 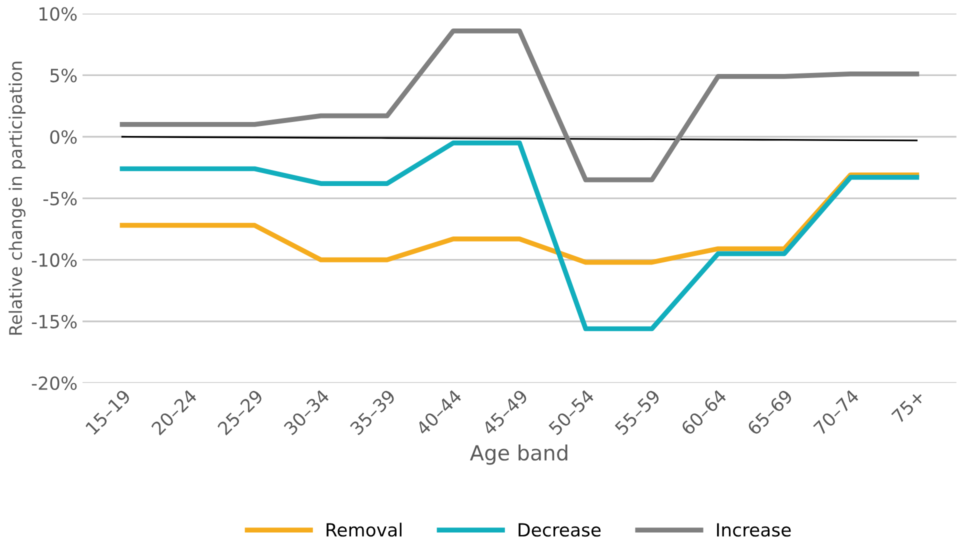 I want to click on y-tick-label: -15%, so click(x=54, y=321).